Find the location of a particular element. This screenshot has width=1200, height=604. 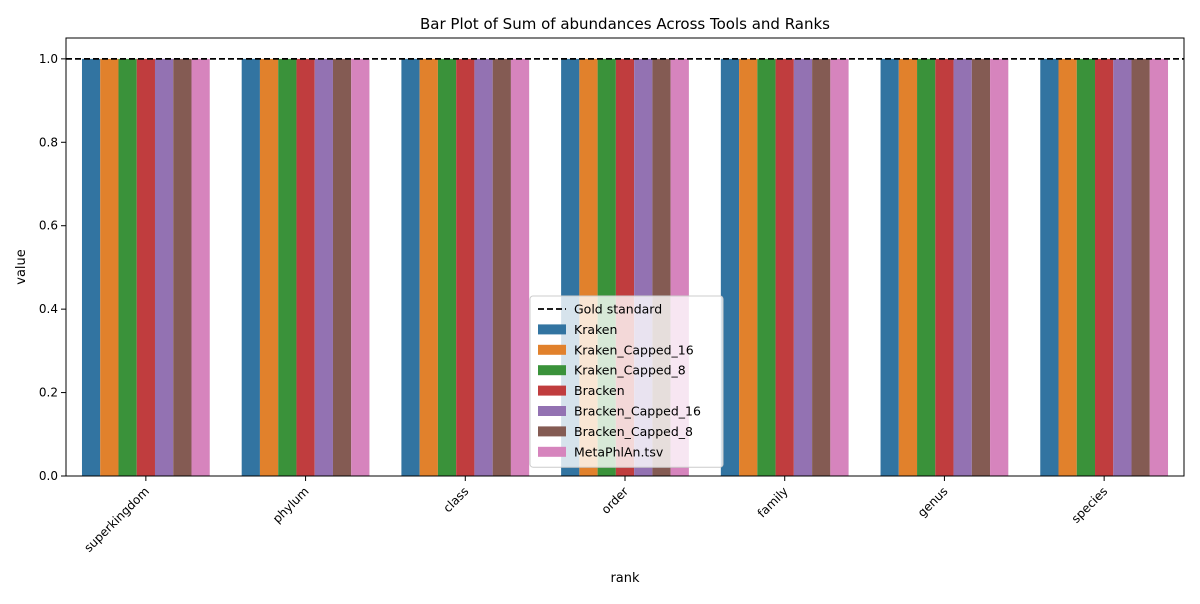

bar-phylum-kraken is located at coordinates (250, 267).